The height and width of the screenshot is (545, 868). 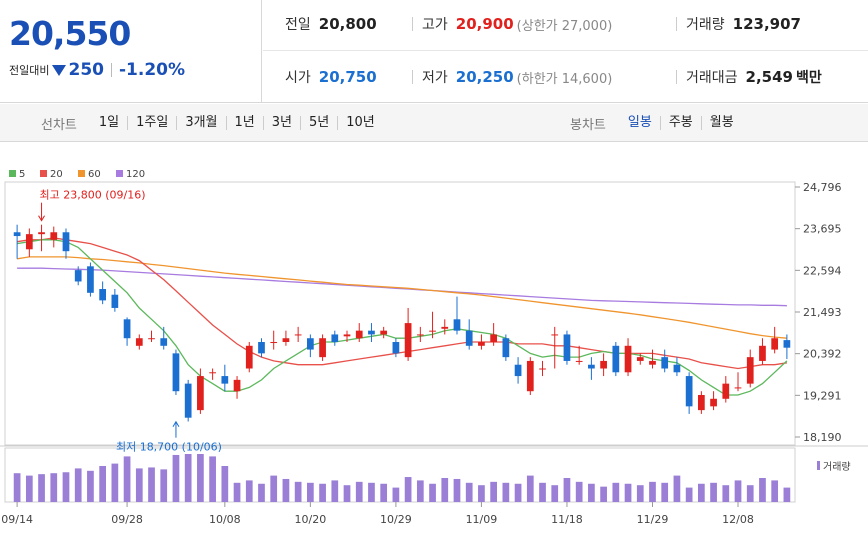 What do you see at coordinates (680, 123) in the screenshot?
I see `tab-weekly: 주봉` at bounding box center [680, 123].